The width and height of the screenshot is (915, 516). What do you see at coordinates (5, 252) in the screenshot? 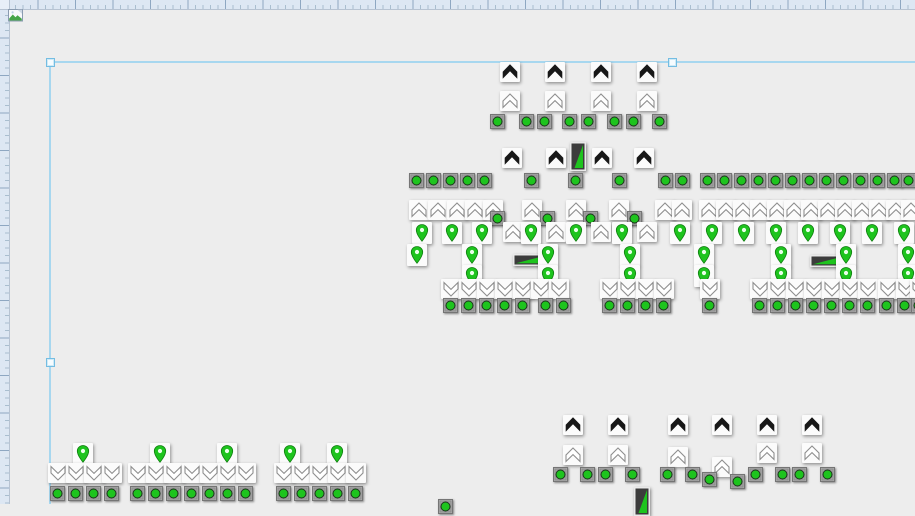
I see `vertical-ruler` at bounding box center [5, 252].